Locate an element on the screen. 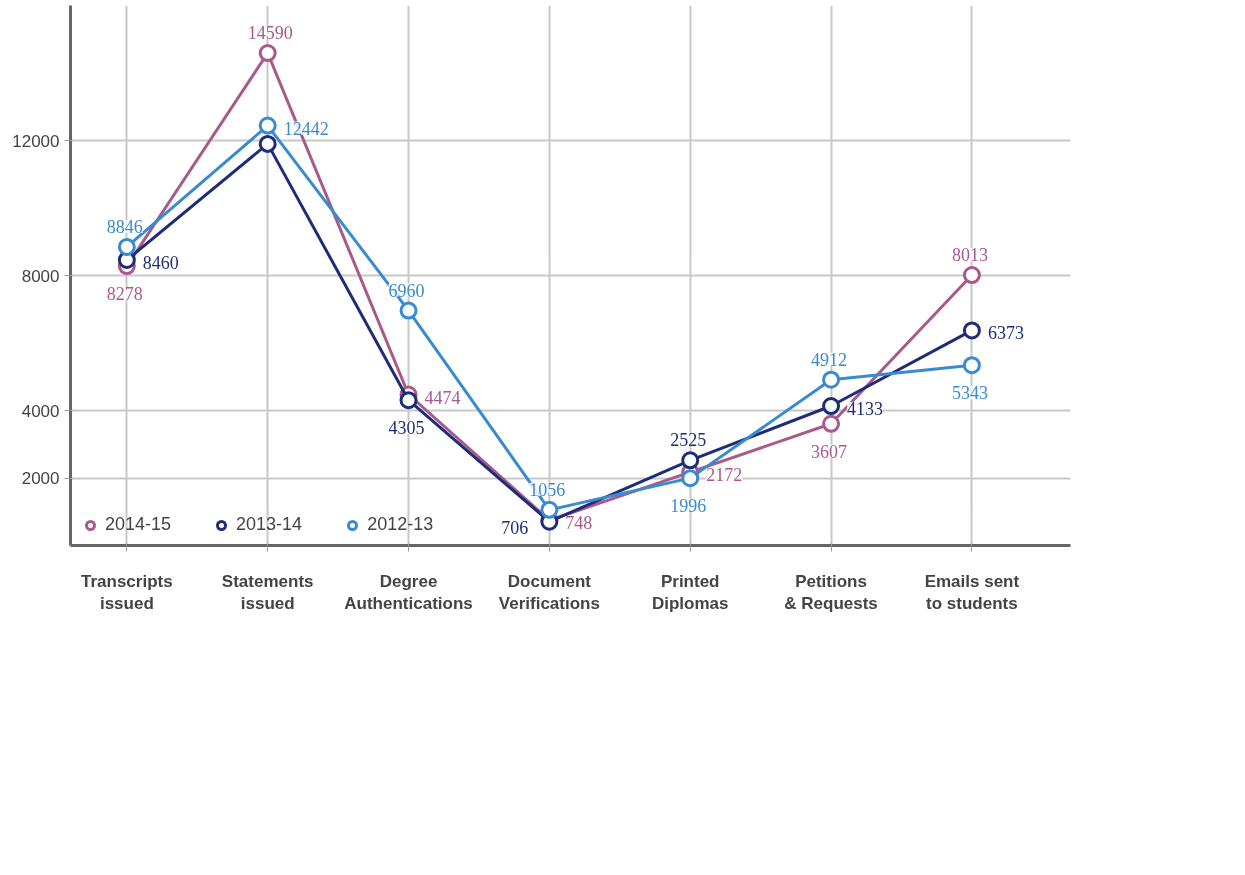  y-tick-label: 8000 is located at coordinates (40, 276).